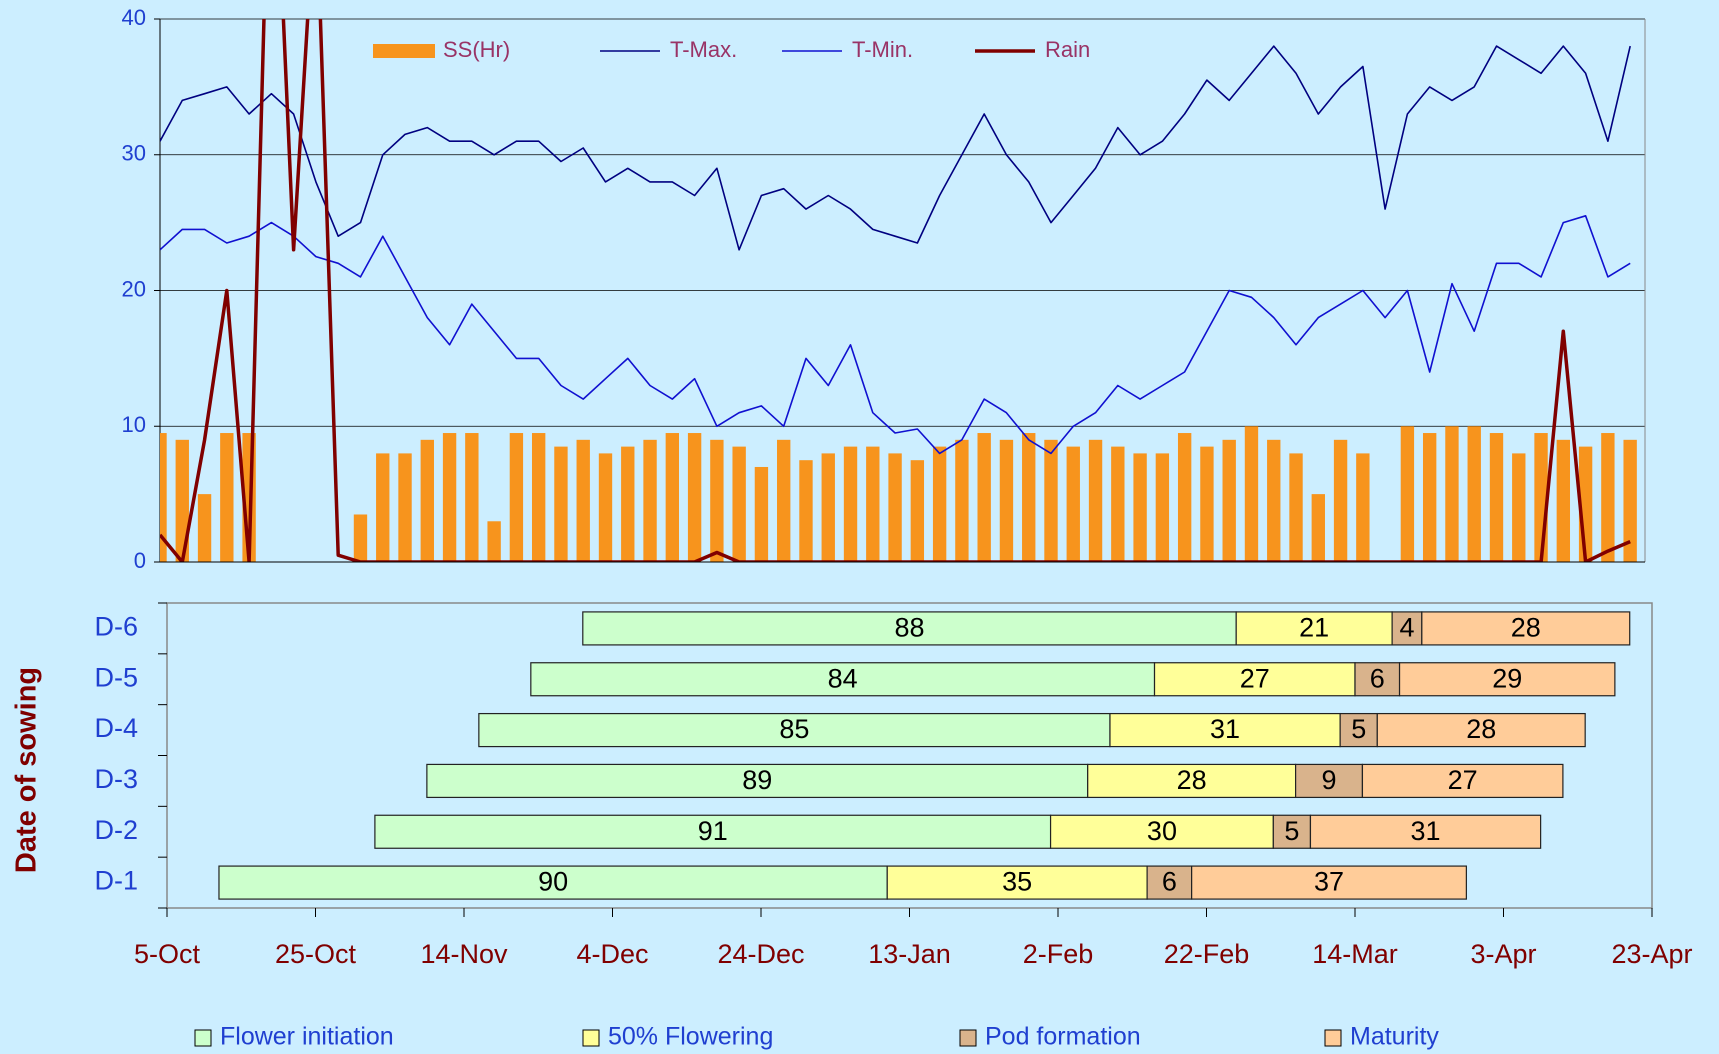 Image resolution: width=1719 pixels, height=1054 pixels. I want to click on y-tick-label: 40, so click(134, 17).